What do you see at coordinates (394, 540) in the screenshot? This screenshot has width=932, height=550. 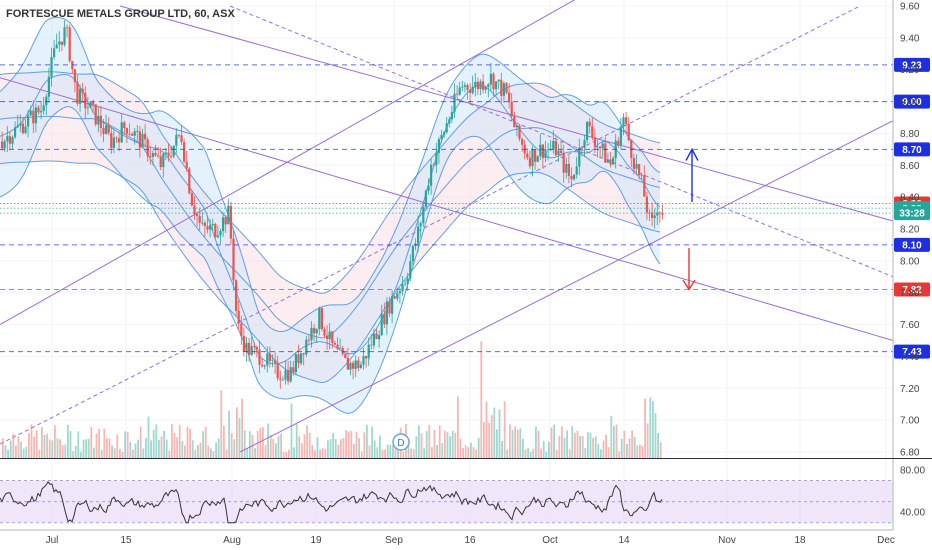 I see `x-tick-label: Sep` at bounding box center [394, 540].